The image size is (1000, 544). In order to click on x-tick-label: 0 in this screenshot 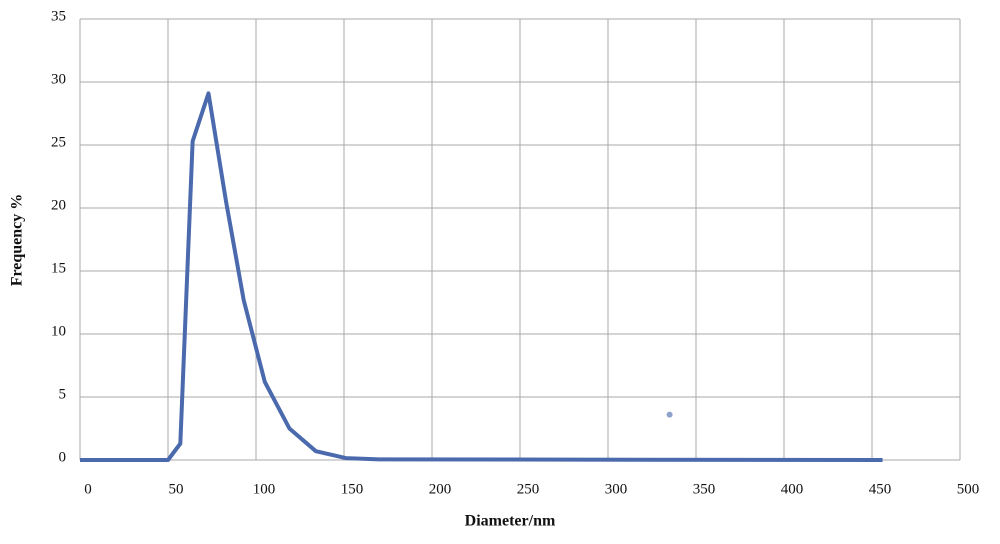, I will do `click(88, 489)`.